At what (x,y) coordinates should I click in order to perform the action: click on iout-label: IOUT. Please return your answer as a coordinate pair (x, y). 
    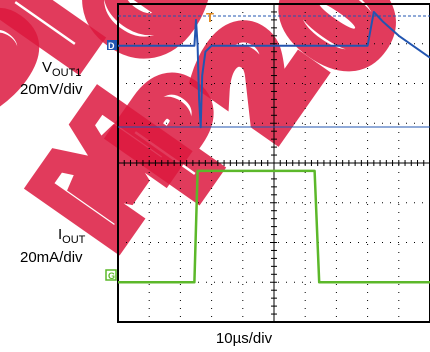
    Looking at the image, I should click on (72, 236).